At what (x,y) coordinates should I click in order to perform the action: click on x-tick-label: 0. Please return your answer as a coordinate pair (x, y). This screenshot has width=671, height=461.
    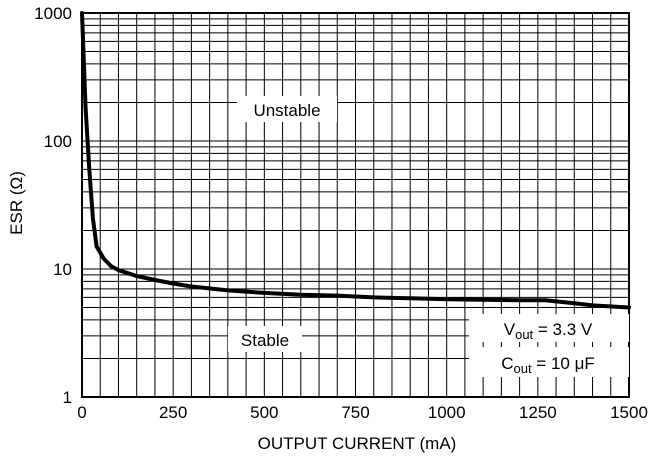
    Looking at the image, I should click on (81, 412).